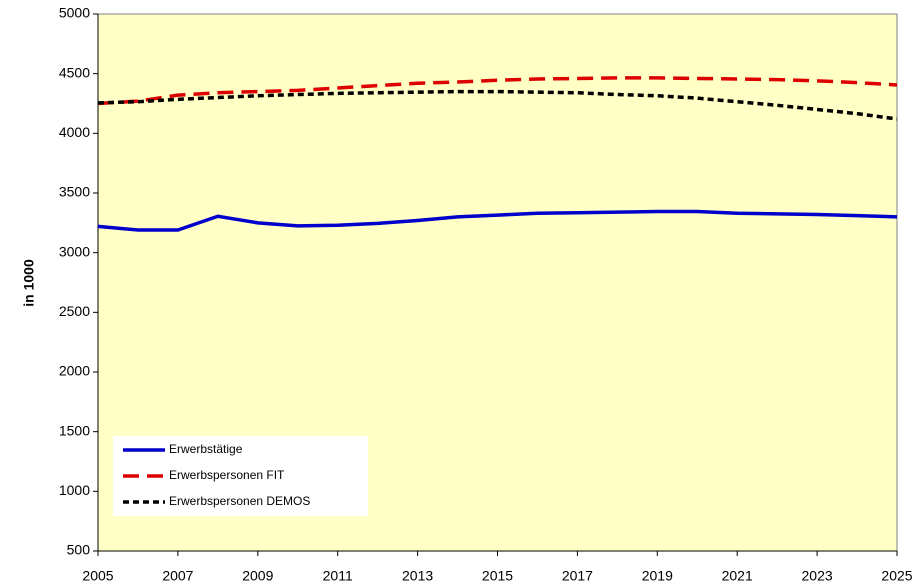  What do you see at coordinates (74, 311) in the screenshot?
I see `y-tick-label: 2500` at bounding box center [74, 311].